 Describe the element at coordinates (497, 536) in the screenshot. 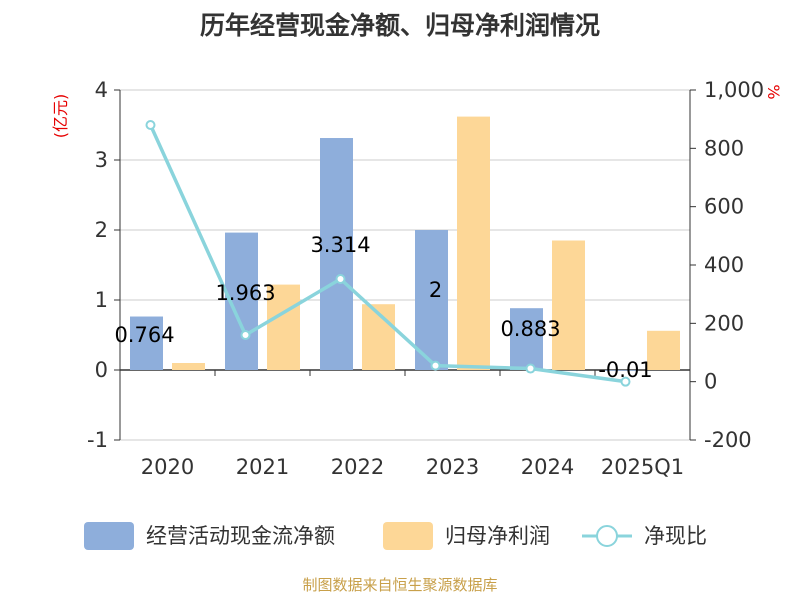

I see `legend-label-profit: 归母净利润` at that location.